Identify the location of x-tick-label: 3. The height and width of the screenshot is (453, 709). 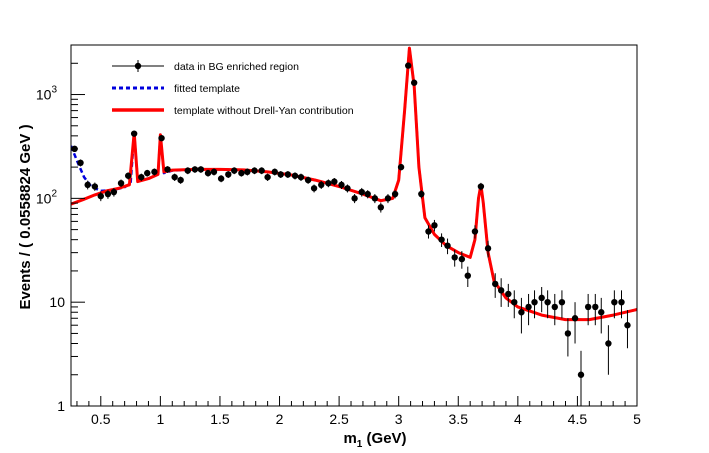
(399, 419).